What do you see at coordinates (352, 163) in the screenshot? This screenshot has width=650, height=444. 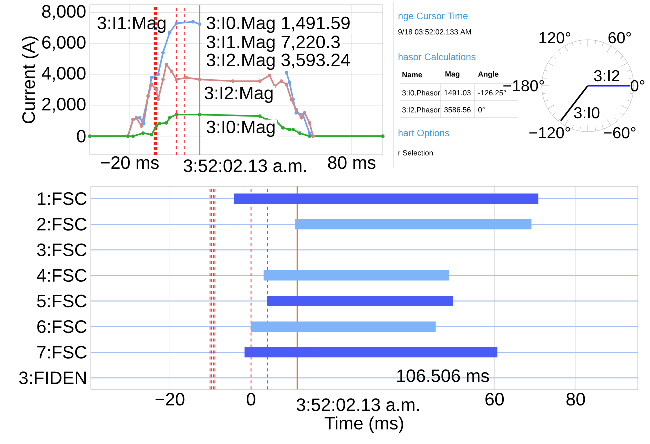 I see `x-tick-label: 80 ms` at bounding box center [352, 163].